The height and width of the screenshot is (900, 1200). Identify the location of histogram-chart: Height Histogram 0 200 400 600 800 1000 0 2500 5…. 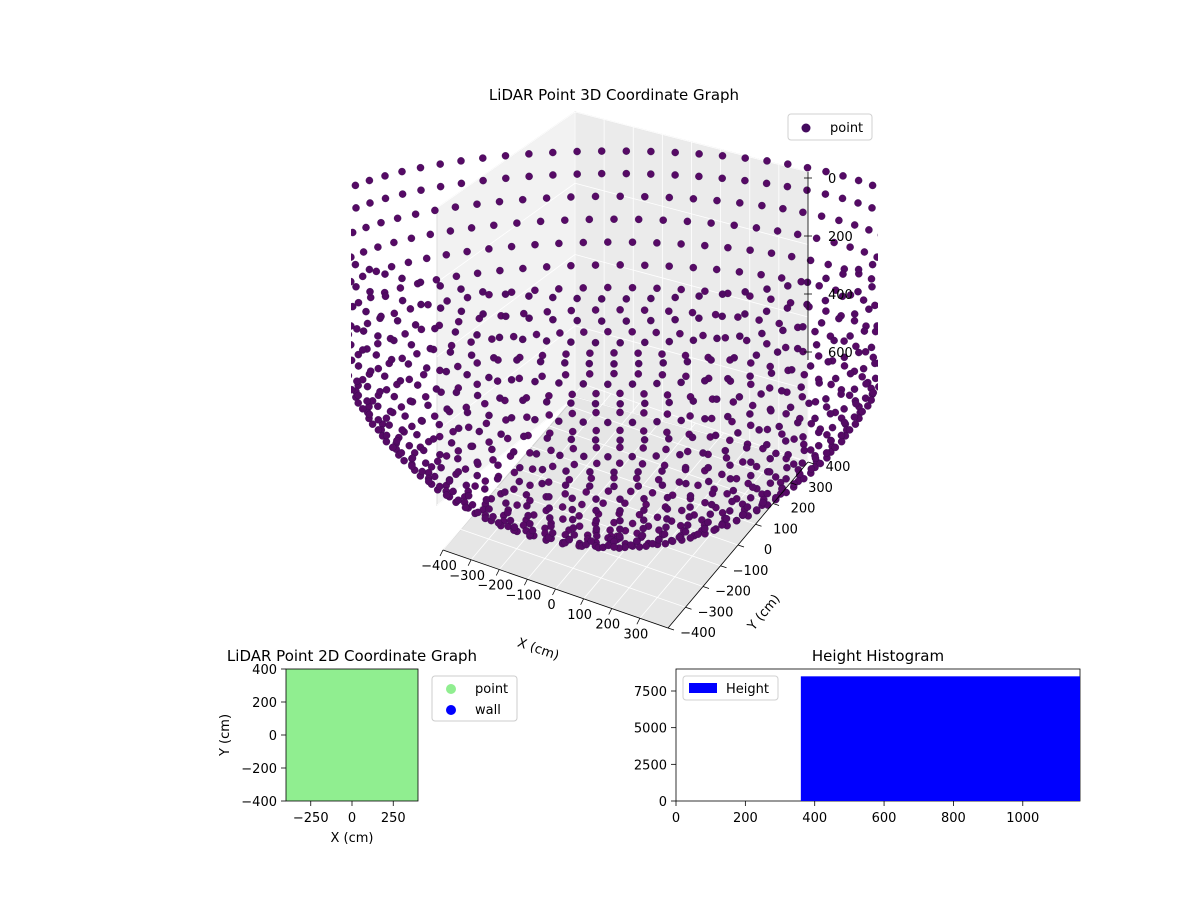
(857, 736).